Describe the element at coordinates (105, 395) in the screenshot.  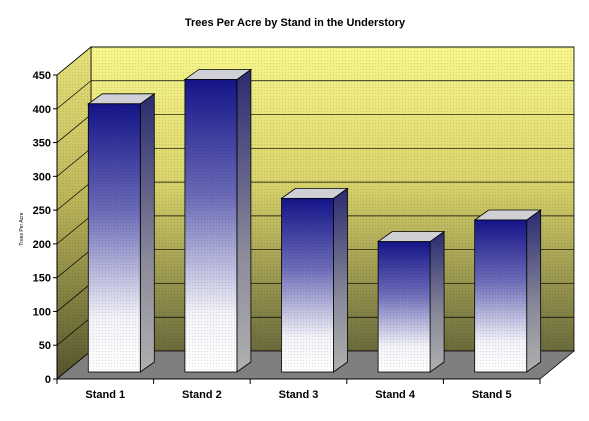
I see `x-tick-label: Stand 1` at that location.